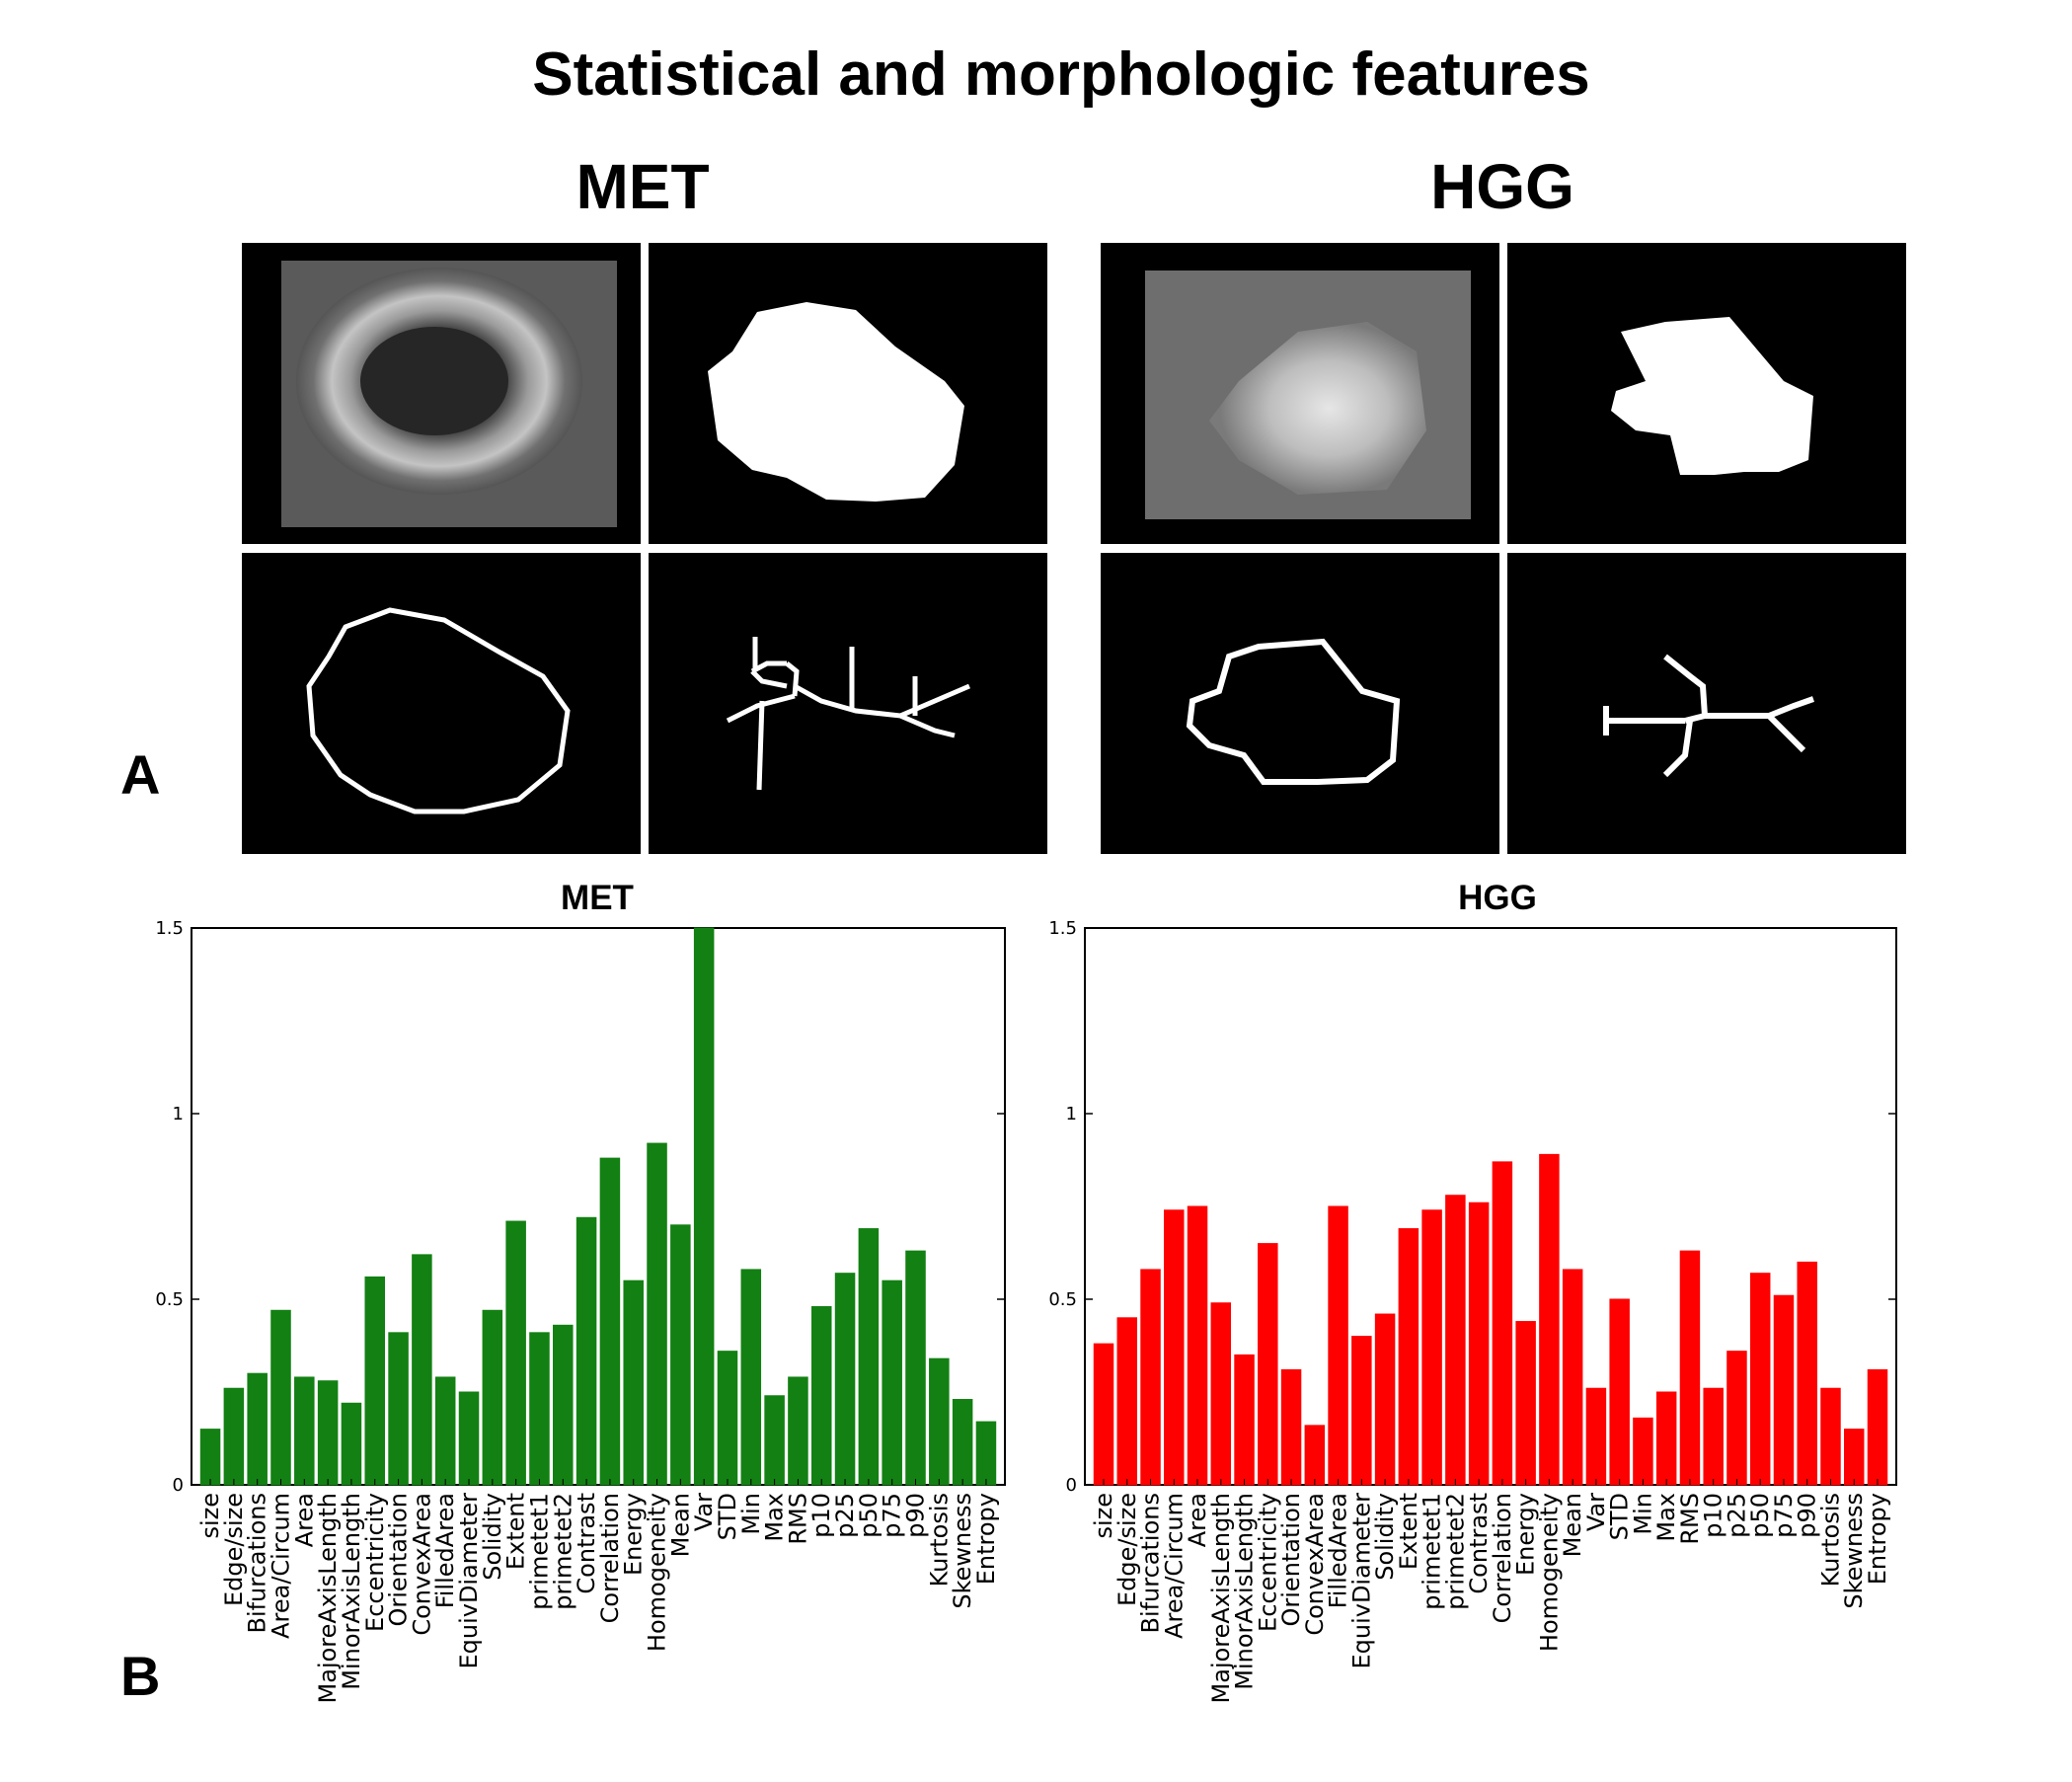 The height and width of the screenshot is (1782, 2072). What do you see at coordinates (421, 1564) in the screenshot?
I see `met-category-label: ConvexArea` at bounding box center [421, 1564].